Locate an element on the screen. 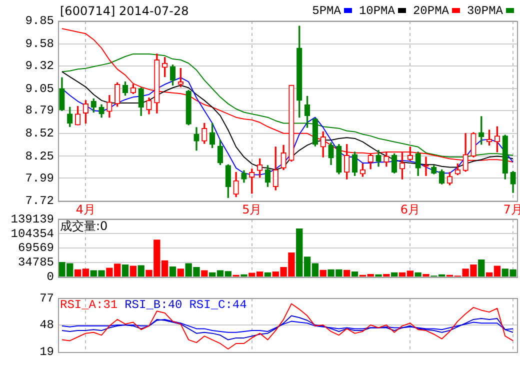 This screenshot has width=520, height=365. x-tick-label: 6月 is located at coordinates (410, 209).